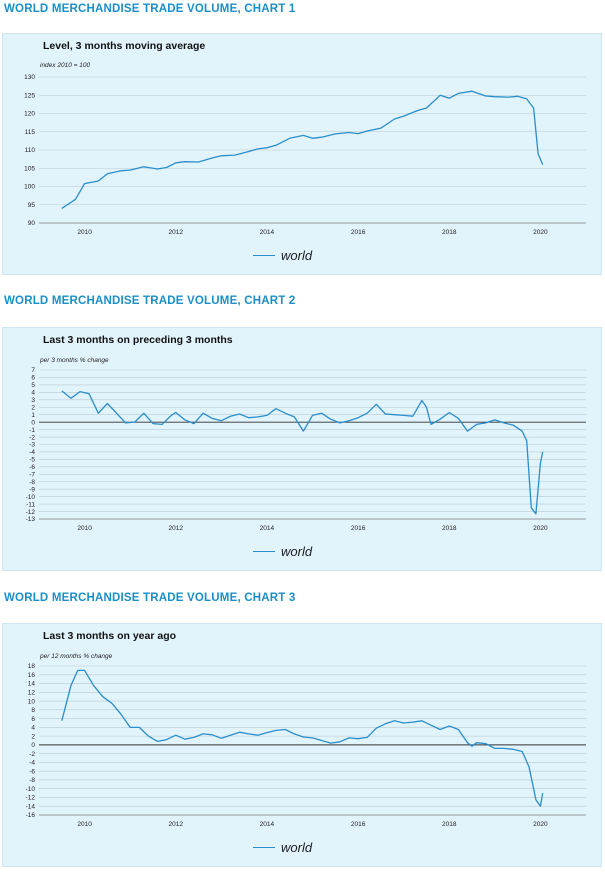 The height and width of the screenshot is (872, 605). I want to click on y-tick-label: 1, so click(33, 415).